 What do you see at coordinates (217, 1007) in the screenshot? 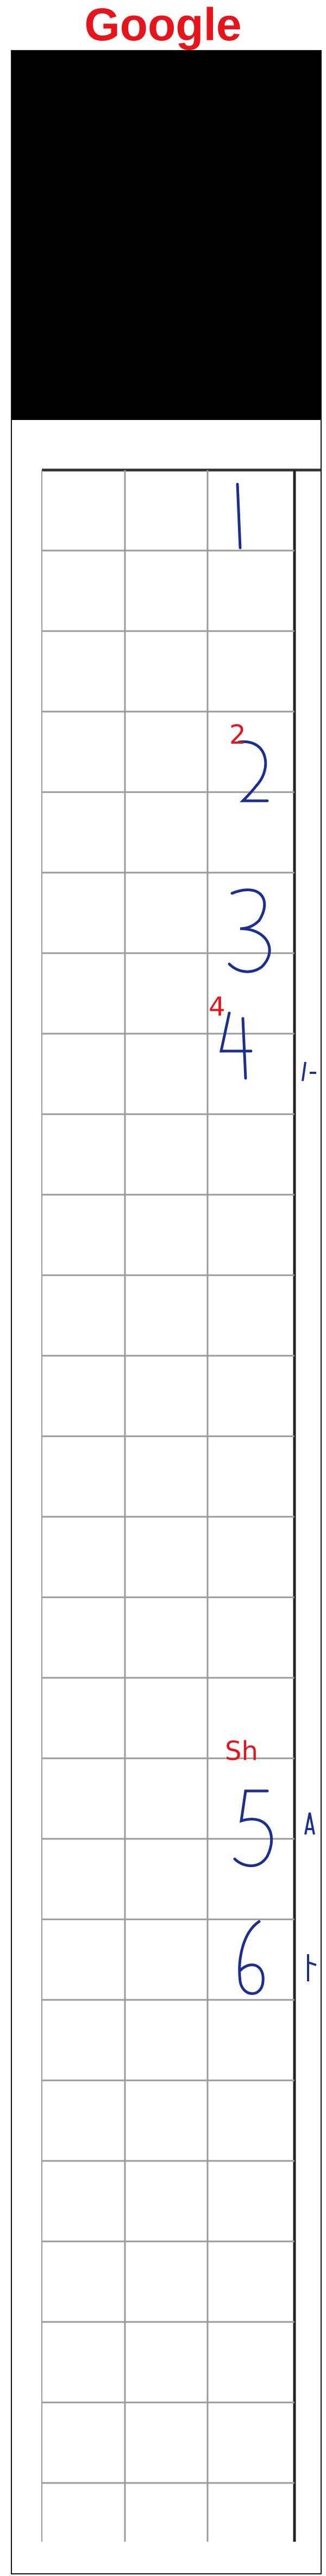
I see `annotation-label-4: 4` at bounding box center [217, 1007].